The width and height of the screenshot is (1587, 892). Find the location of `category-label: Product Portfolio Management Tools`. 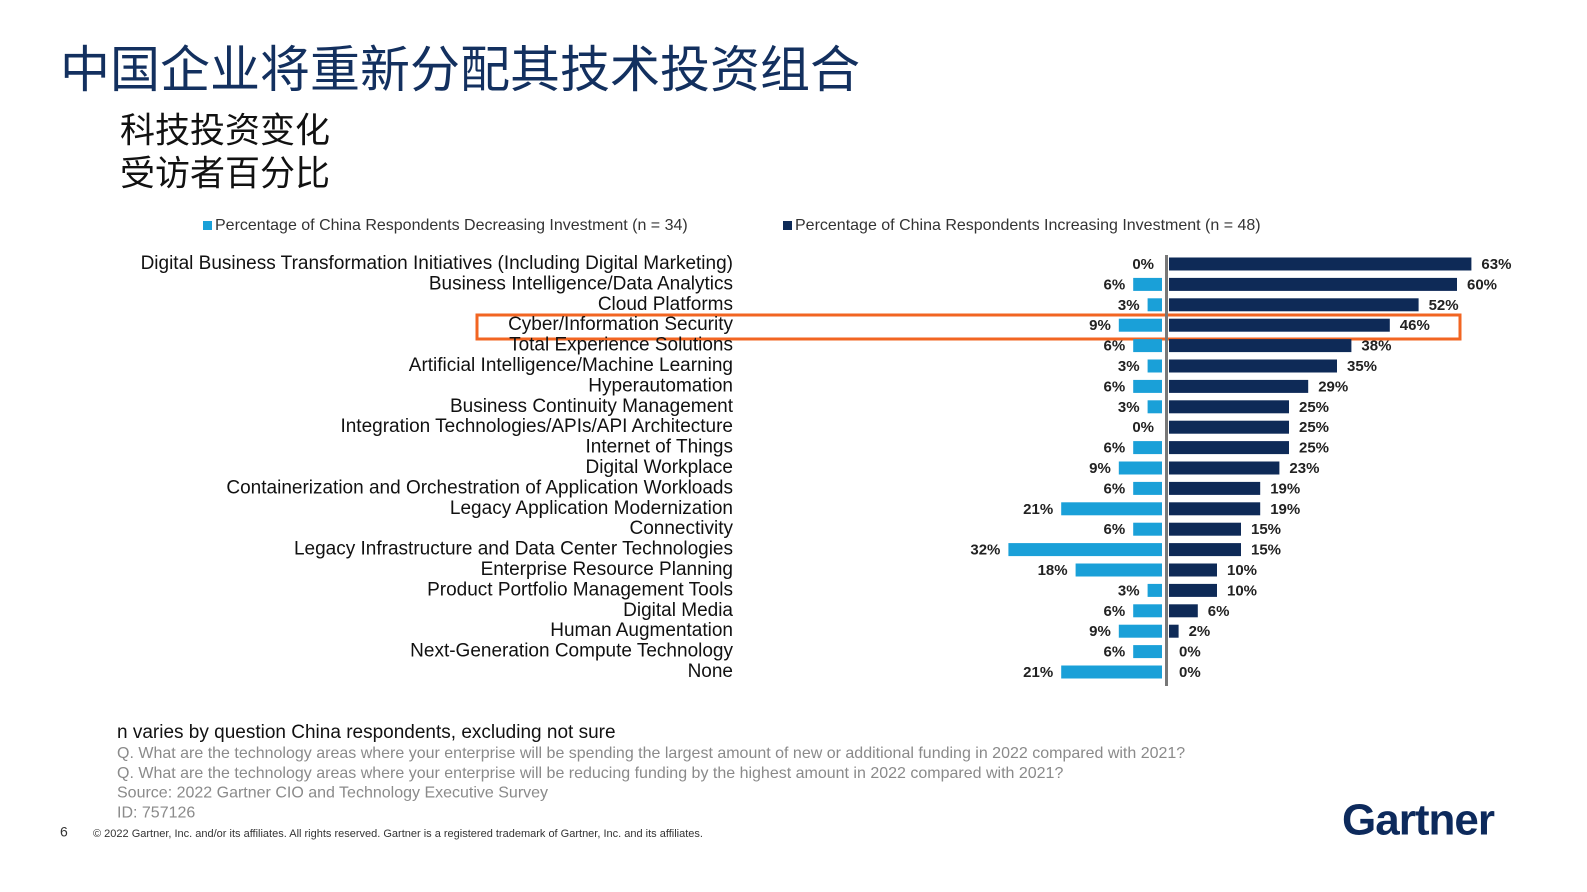

category-label: Product Portfolio Management Tools is located at coordinates (580, 589).